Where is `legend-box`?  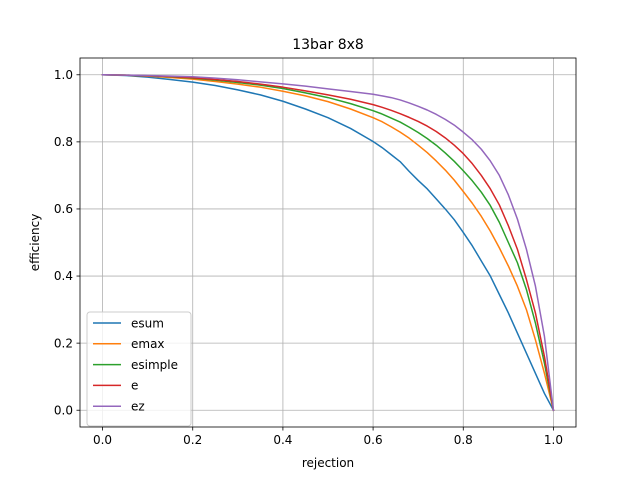 legend-box is located at coordinates (139, 369).